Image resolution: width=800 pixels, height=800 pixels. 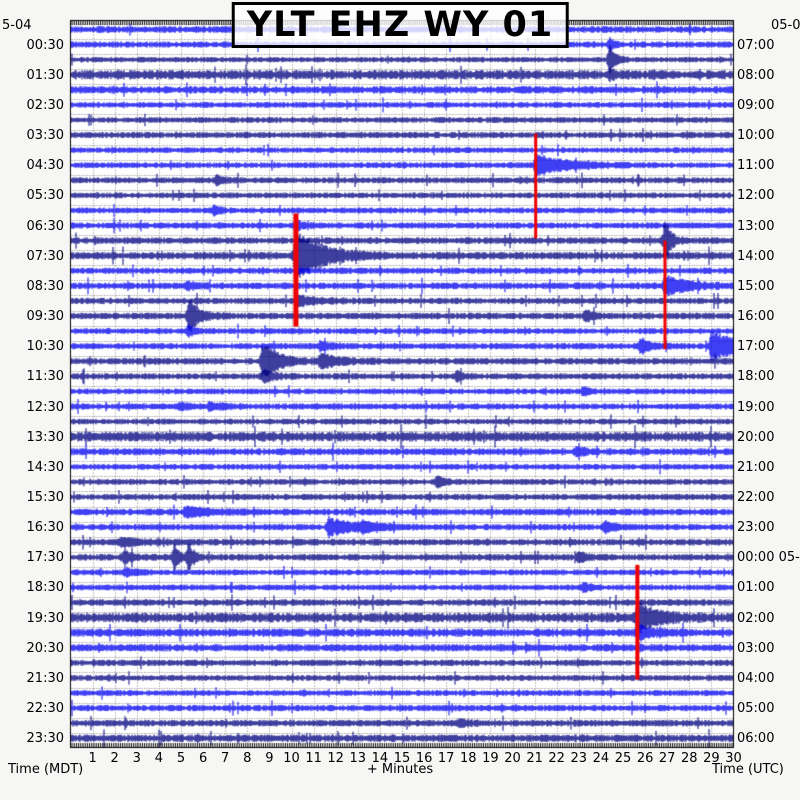 I want to click on minute-label: 23, so click(x=579, y=758).